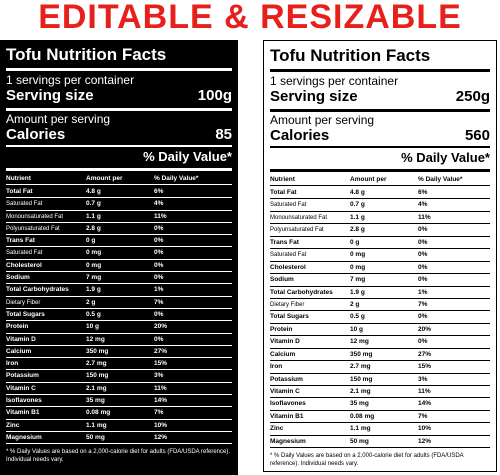 The height and width of the screenshot is (475, 500). What do you see at coordinates (380, 342) in the screenshot?
I see `table-row: Vitamin D 12 mg 0%` at bounding box center [380, 342].